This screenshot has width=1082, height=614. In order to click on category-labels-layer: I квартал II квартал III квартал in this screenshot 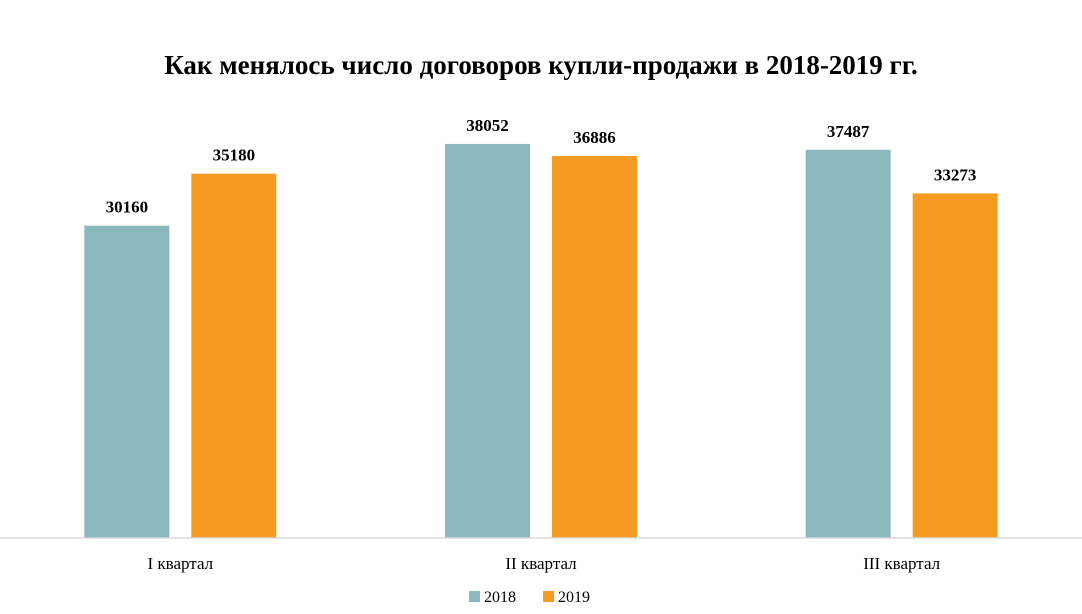, I will do `click(544, 563)`.